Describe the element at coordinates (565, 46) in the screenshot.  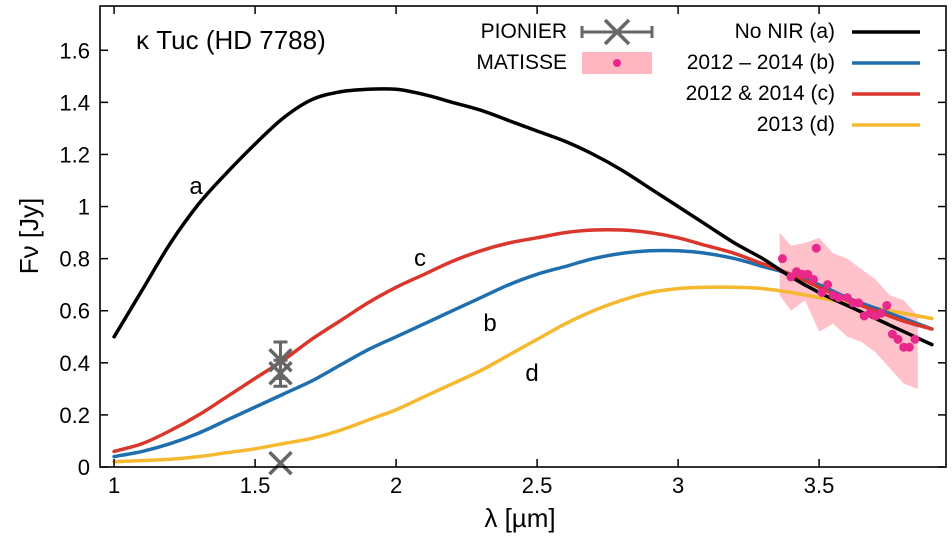
I see `legend-observations: PIONIER MATISSE` at that location.